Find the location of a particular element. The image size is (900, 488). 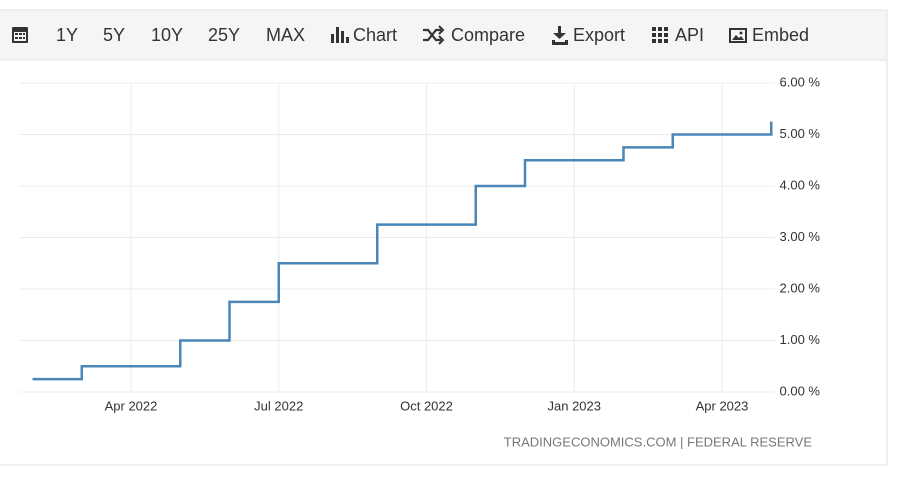

toolbar-button: Embed is located at coordinates (780, 35).